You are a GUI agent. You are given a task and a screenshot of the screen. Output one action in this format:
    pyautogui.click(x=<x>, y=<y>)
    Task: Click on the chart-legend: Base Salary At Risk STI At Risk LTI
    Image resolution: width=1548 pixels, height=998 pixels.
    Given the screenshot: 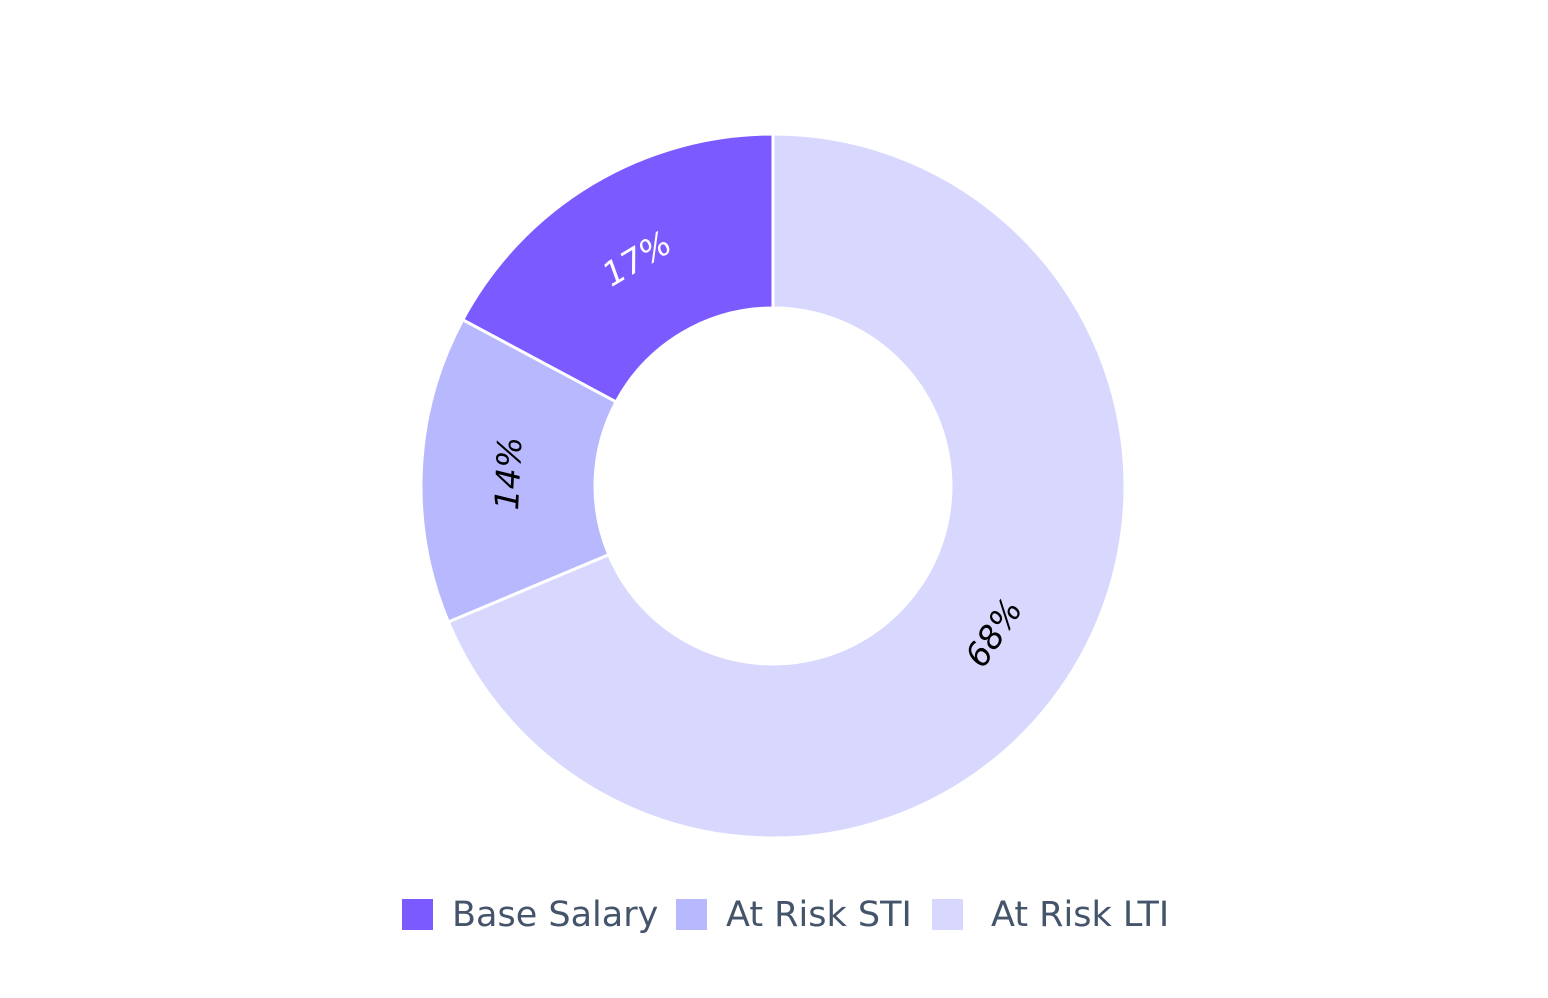 What is the action you would take?
    pyautogui.click(x=785, y=915)
    